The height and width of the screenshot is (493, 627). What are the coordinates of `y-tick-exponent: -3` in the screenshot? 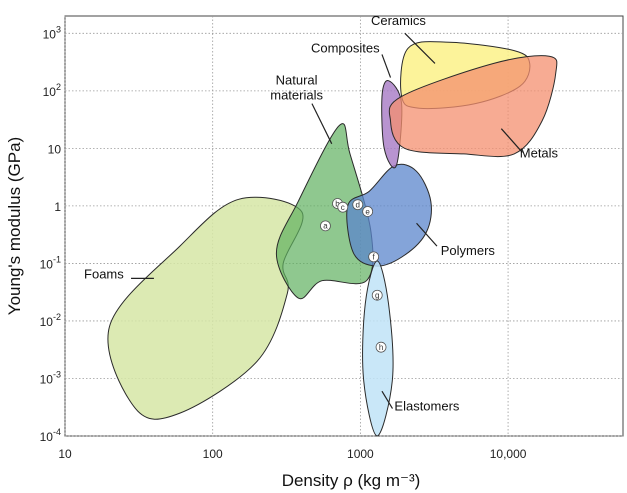 It's located at (57, 374).